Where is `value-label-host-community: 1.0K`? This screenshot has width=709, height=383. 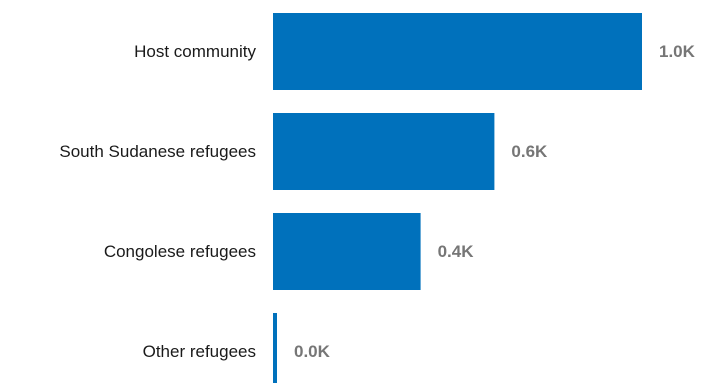 value-label-host-community: 1.0K is located at coordinates (677, 51).